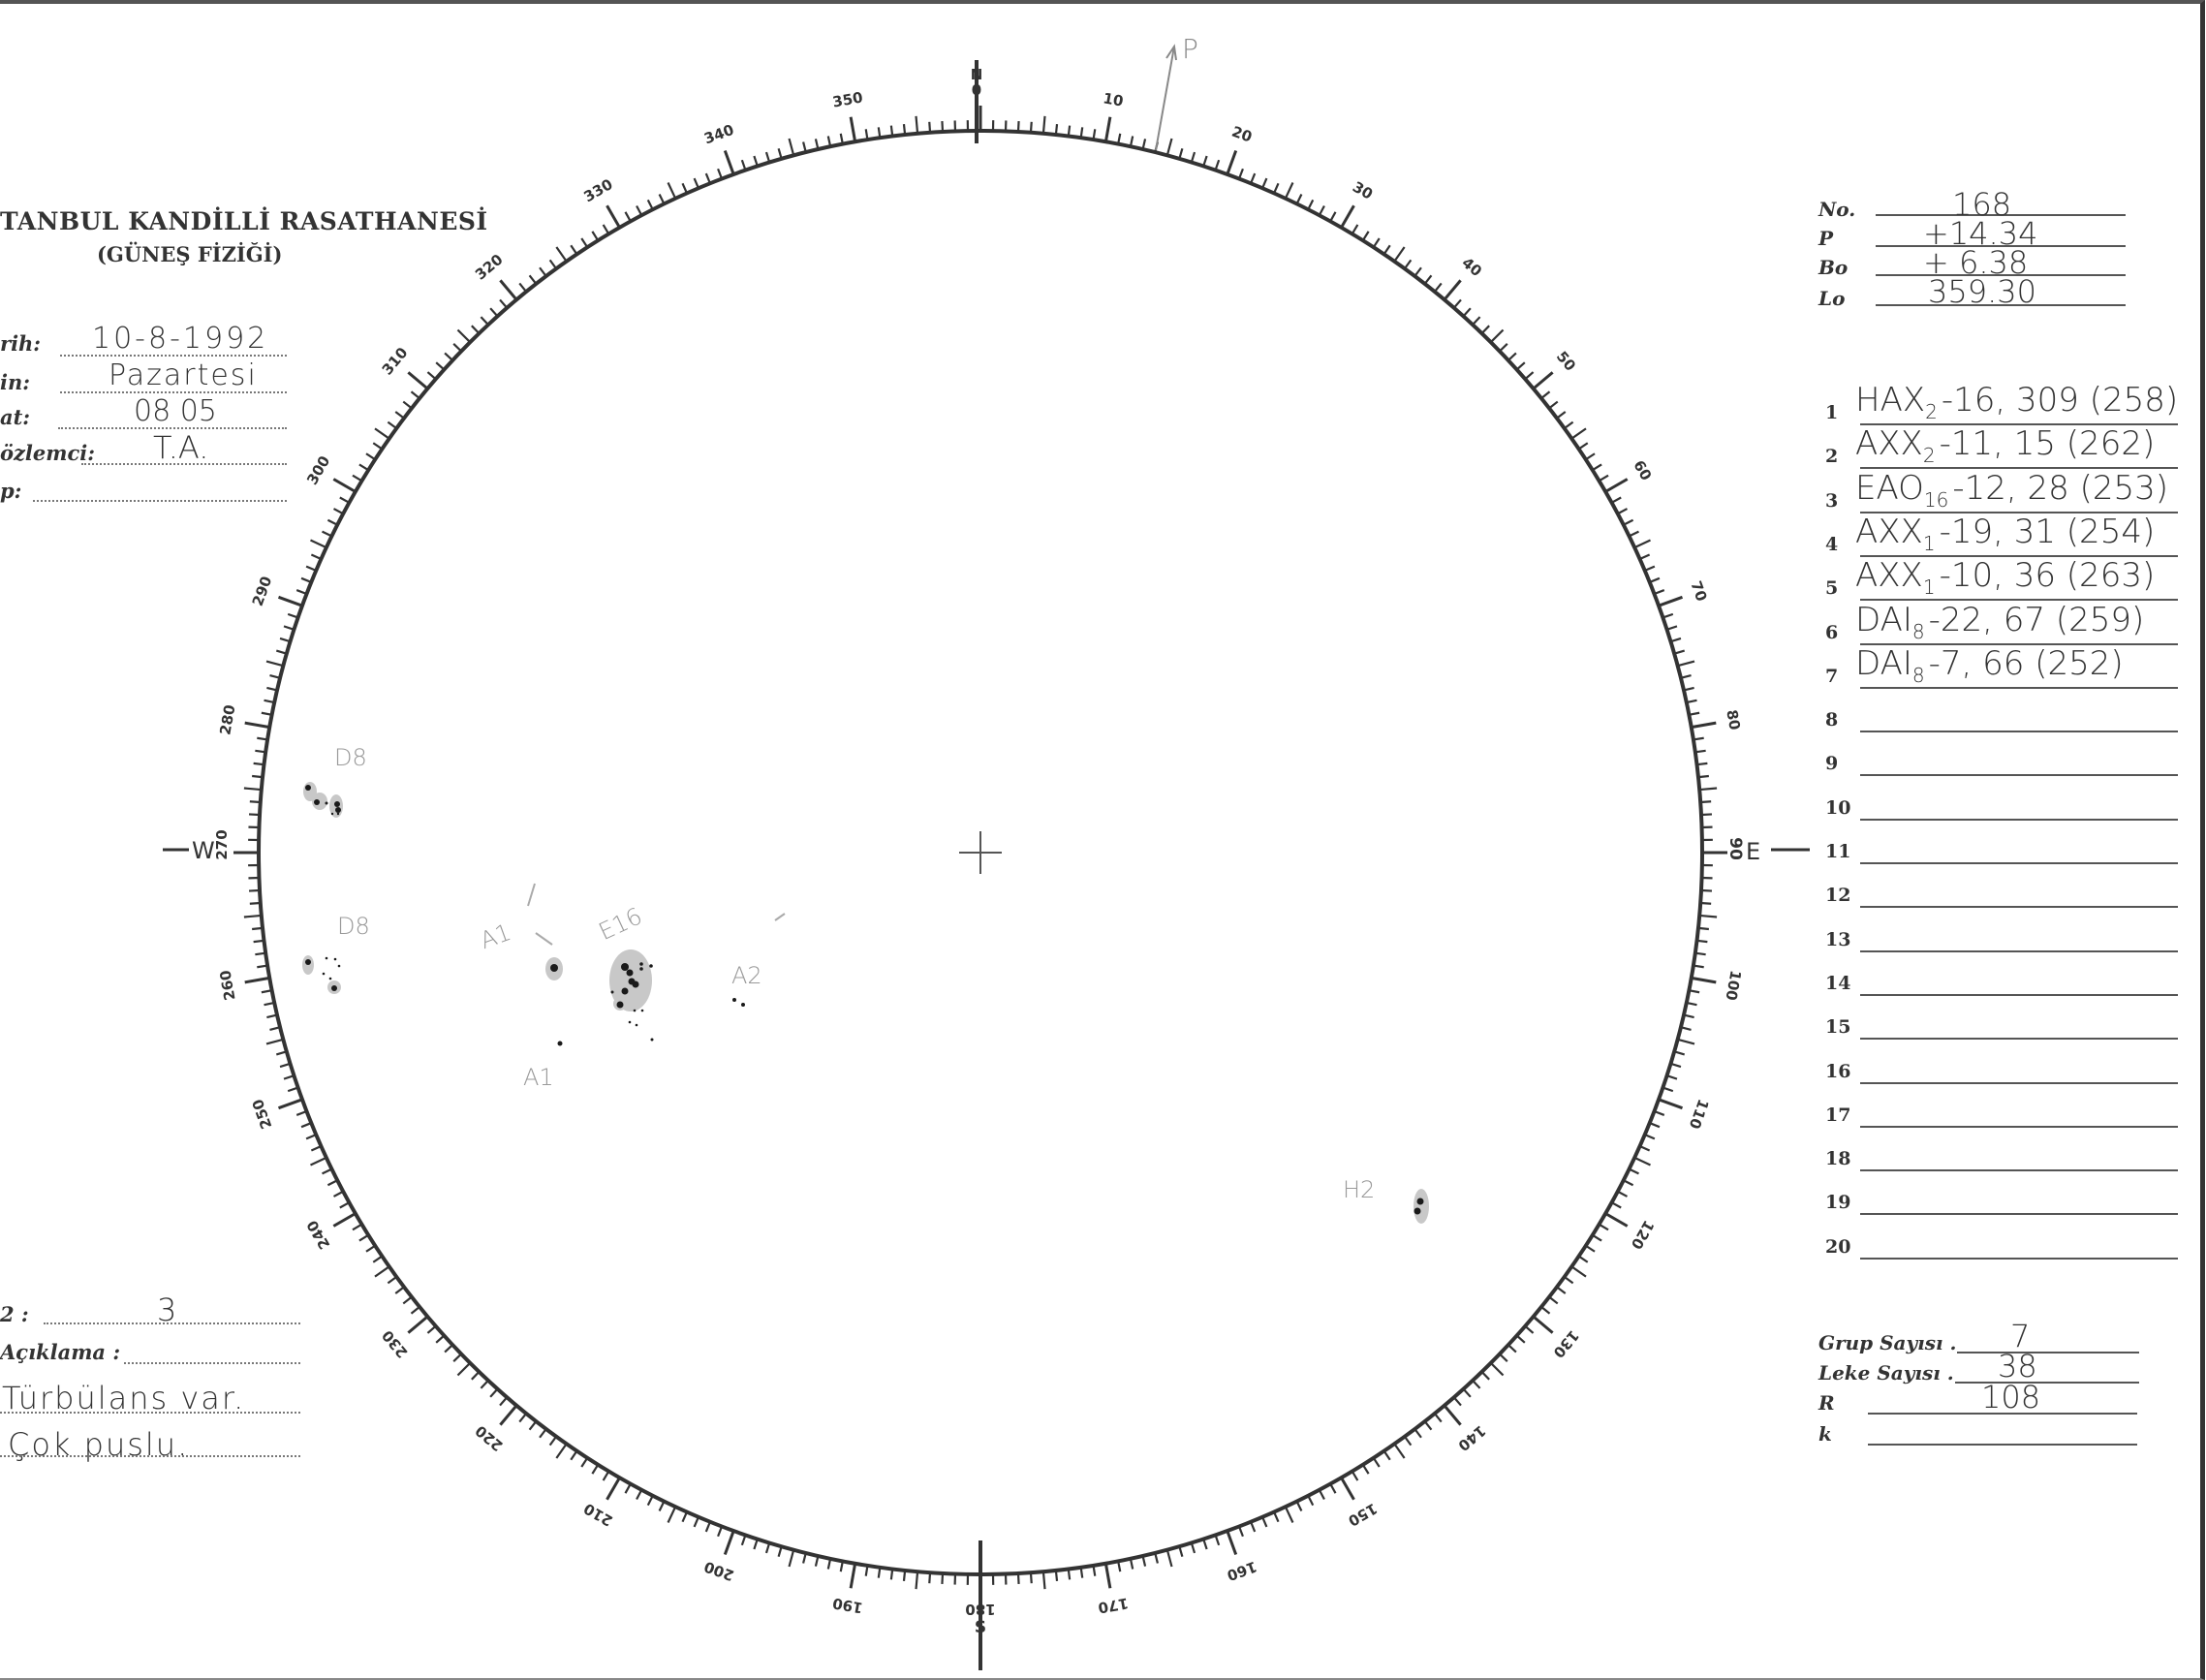 Image resolution: width=2206 pixels, height=1680 pixels. What do you see at coordinates (1982, 204) in the screenshot?
I see `param-value-no: 168` at bounding box center [1982, 204].